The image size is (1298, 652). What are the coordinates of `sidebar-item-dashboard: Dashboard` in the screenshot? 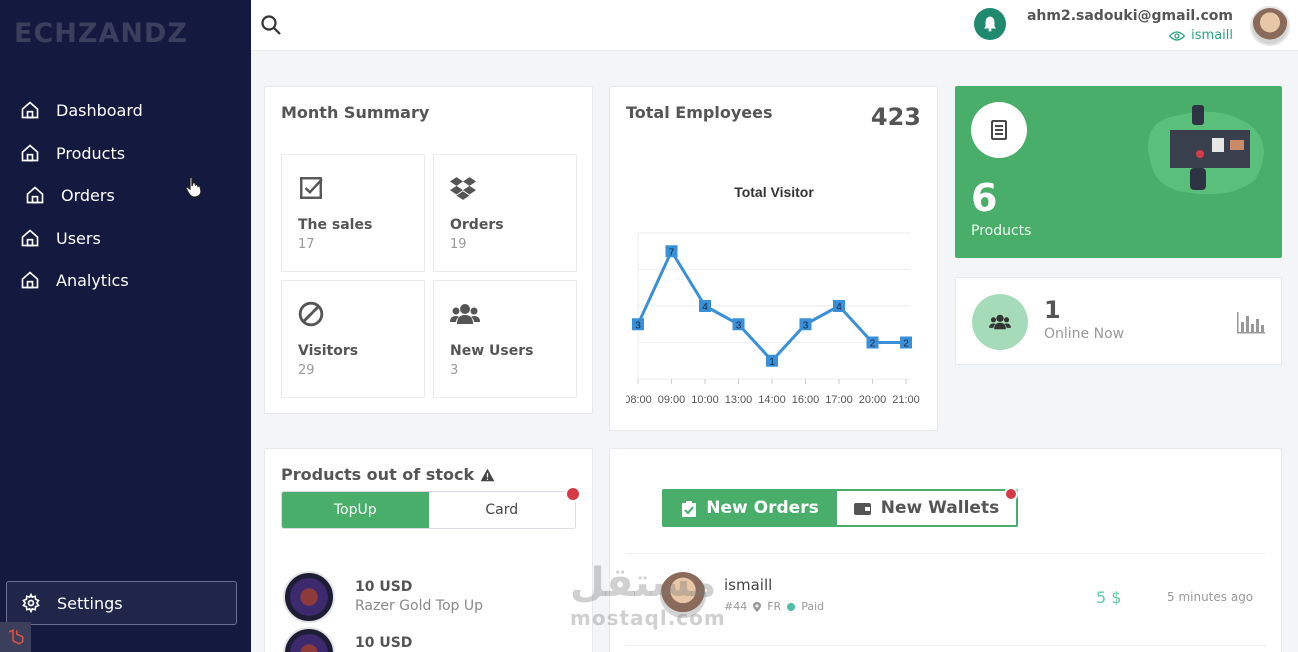 It's located at (81, 110).